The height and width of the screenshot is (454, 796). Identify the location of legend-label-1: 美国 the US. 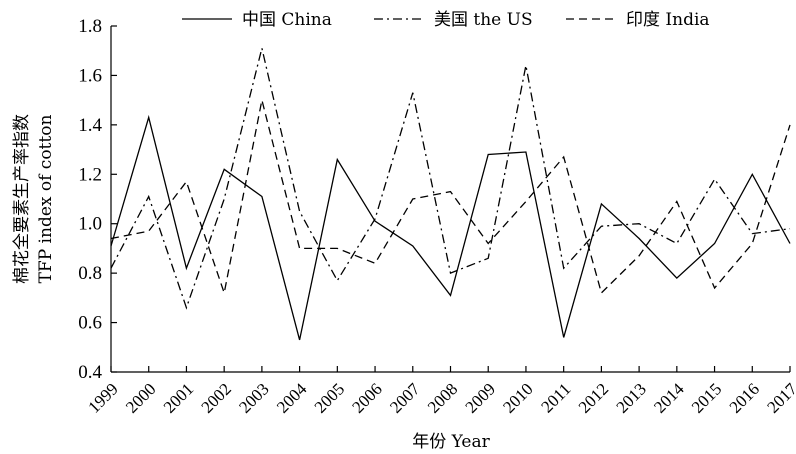
(483, 20).